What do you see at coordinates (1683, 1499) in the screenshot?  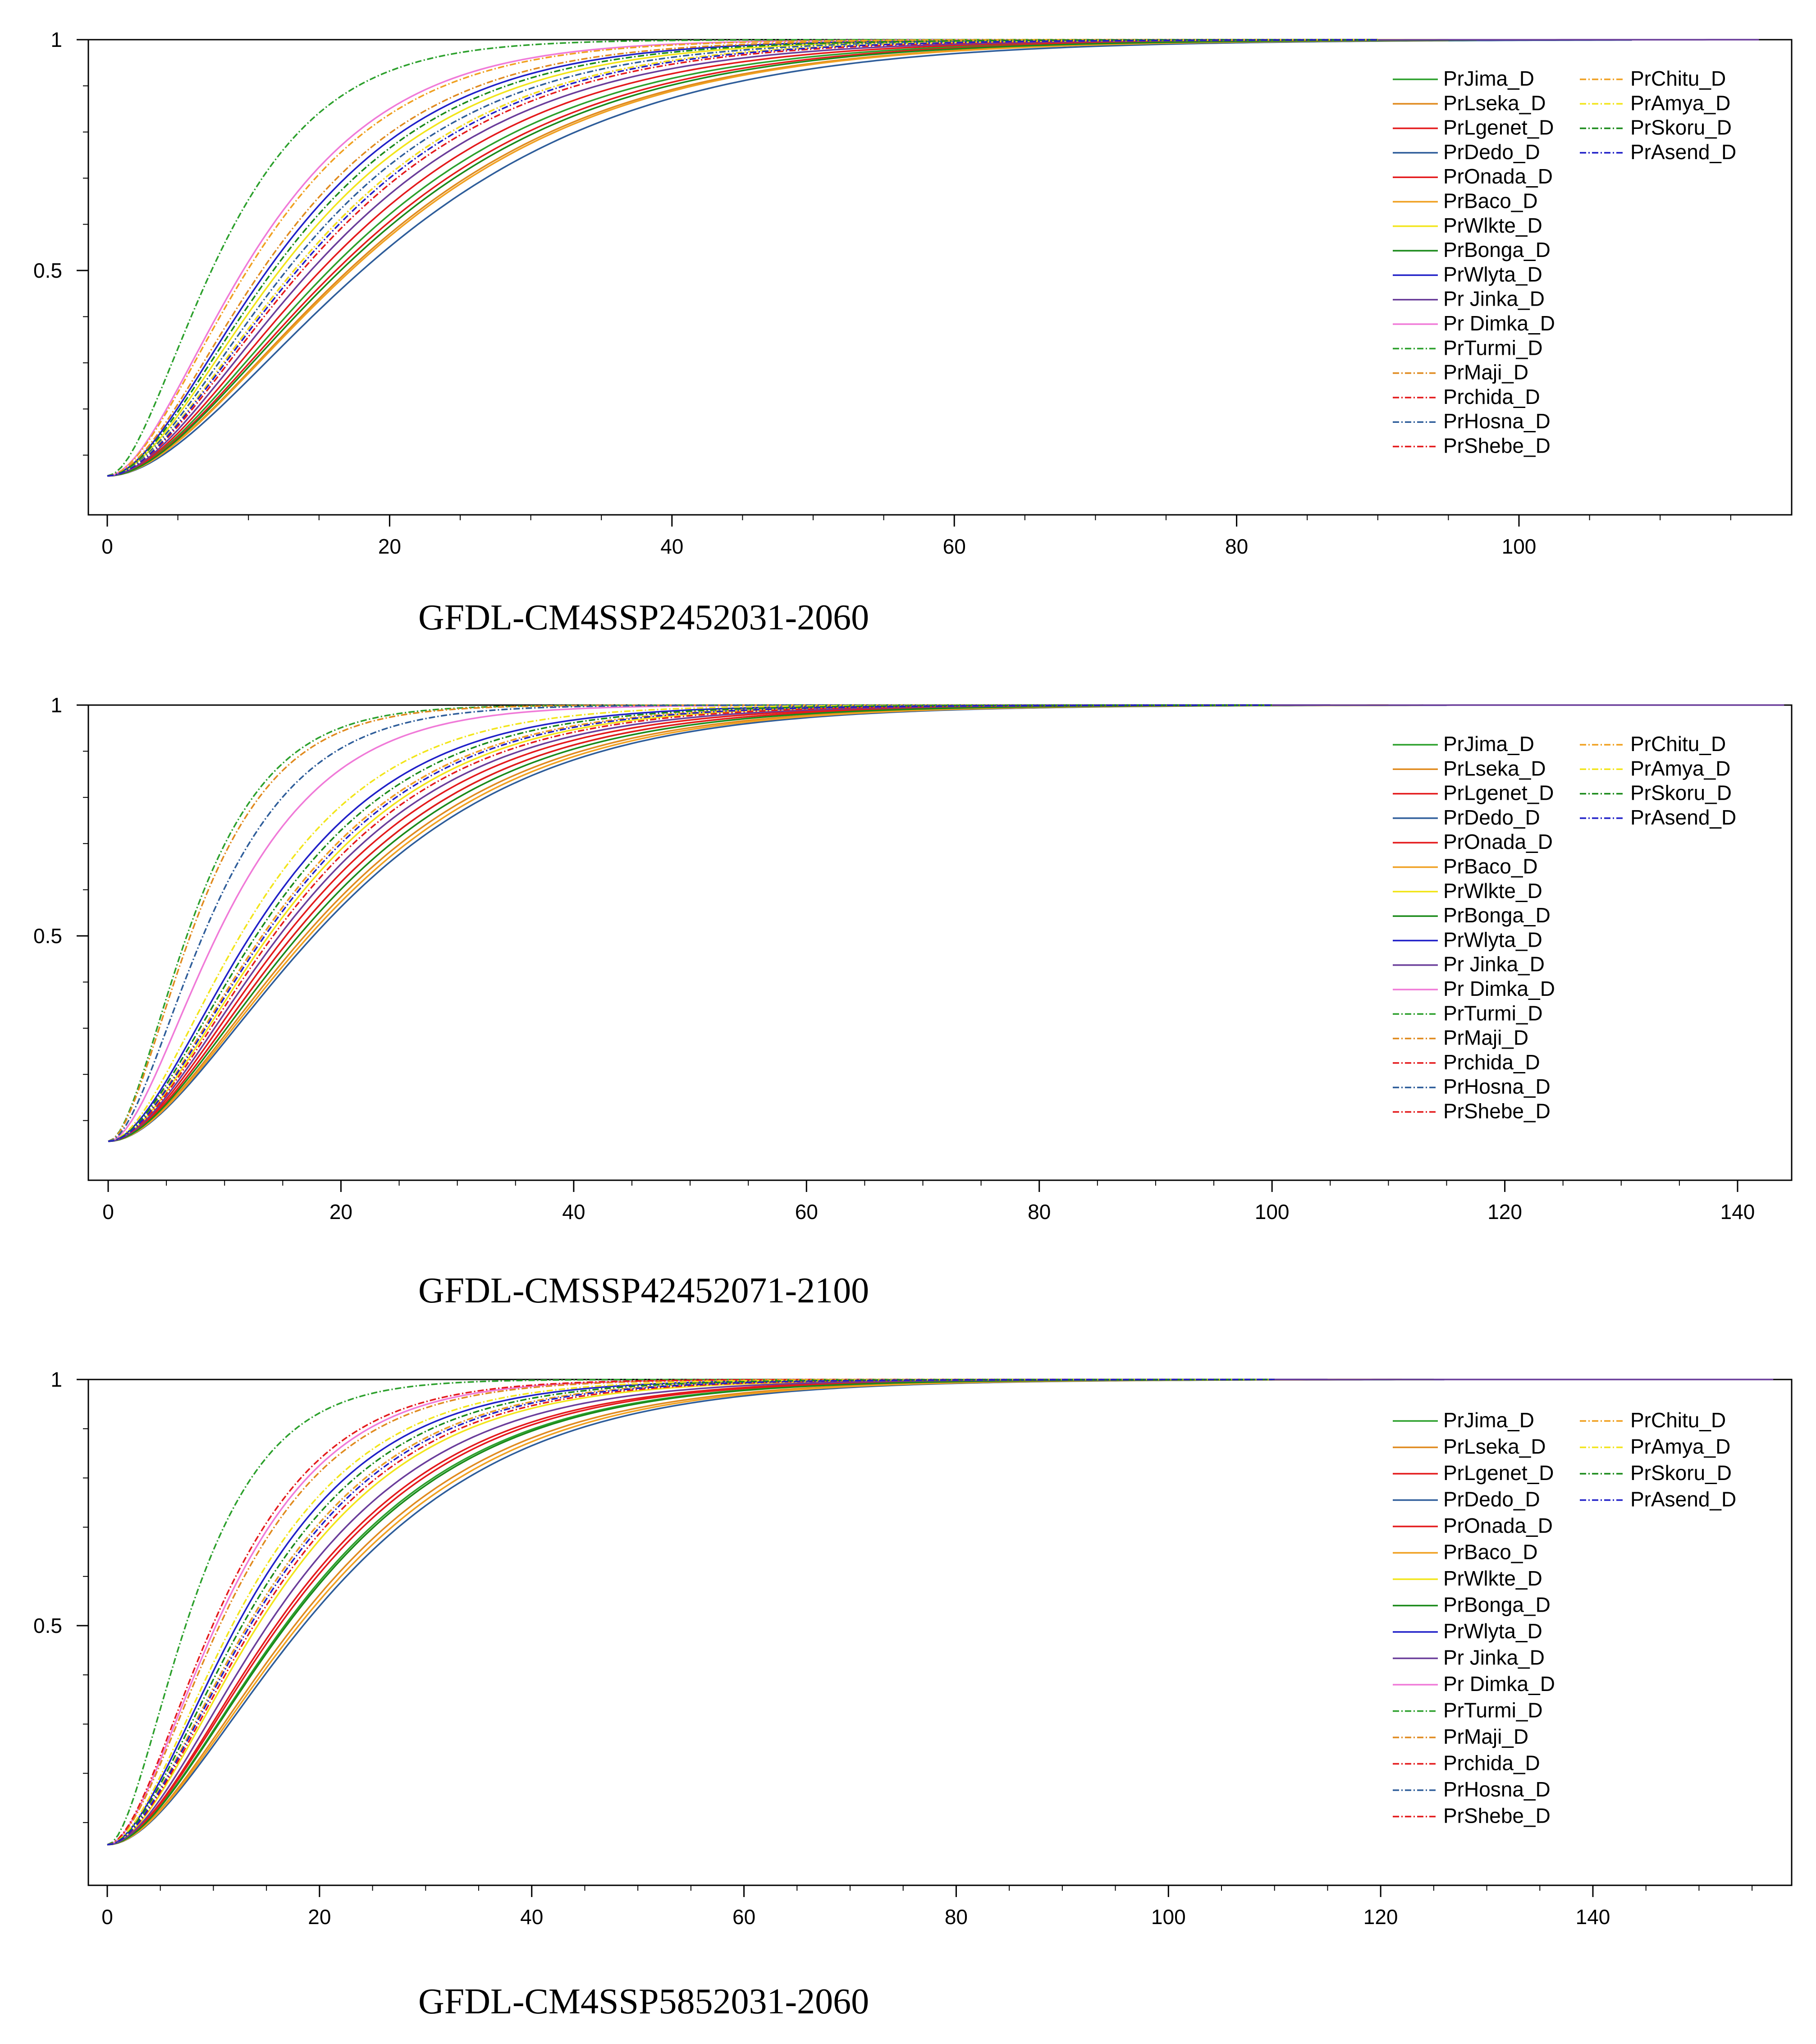 I see `chart-3-legend-label: PrAsend_D` at bounding box center [1683, 1499].